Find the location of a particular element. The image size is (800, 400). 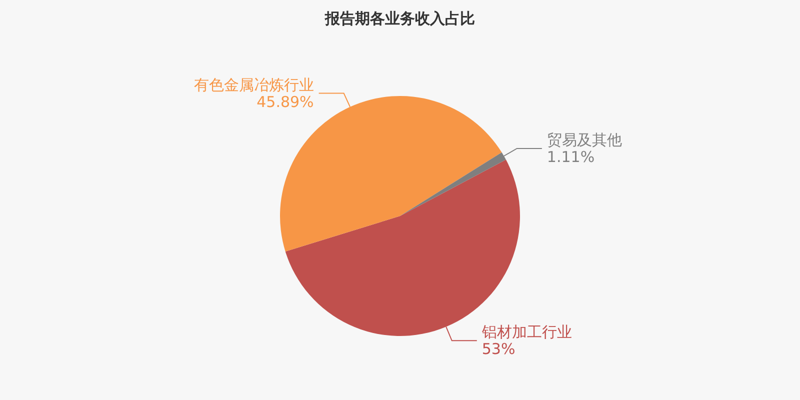

data-label: 45.89% is located at coordinates (285, 101).